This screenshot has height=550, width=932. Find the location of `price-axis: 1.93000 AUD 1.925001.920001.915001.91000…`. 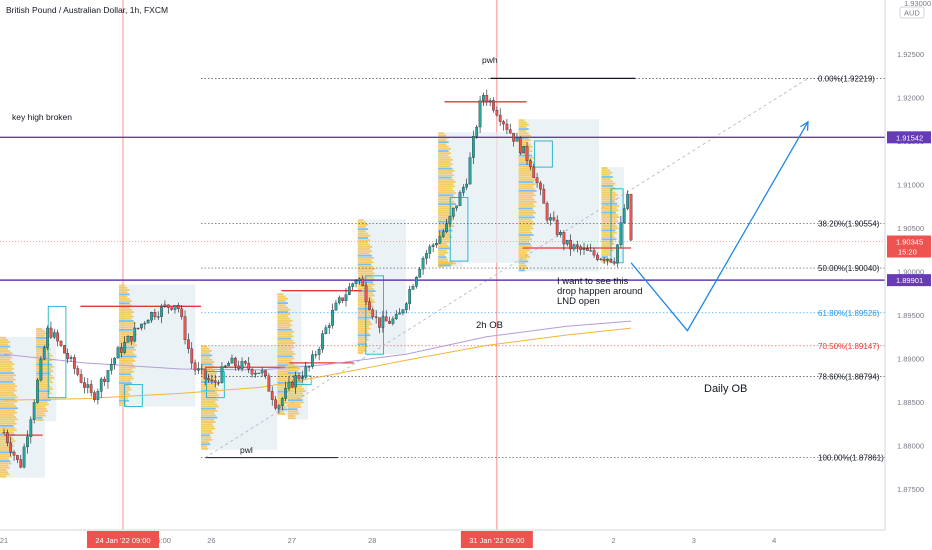

price-axis: 1.93000 AUD 1.925001.920001.915001.91000… is located at coordinates (908, 269).